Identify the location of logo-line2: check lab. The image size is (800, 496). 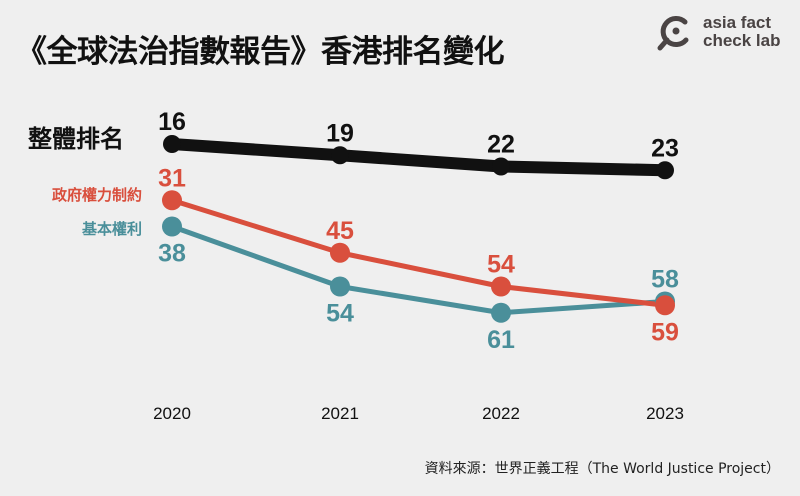
(742, 40).